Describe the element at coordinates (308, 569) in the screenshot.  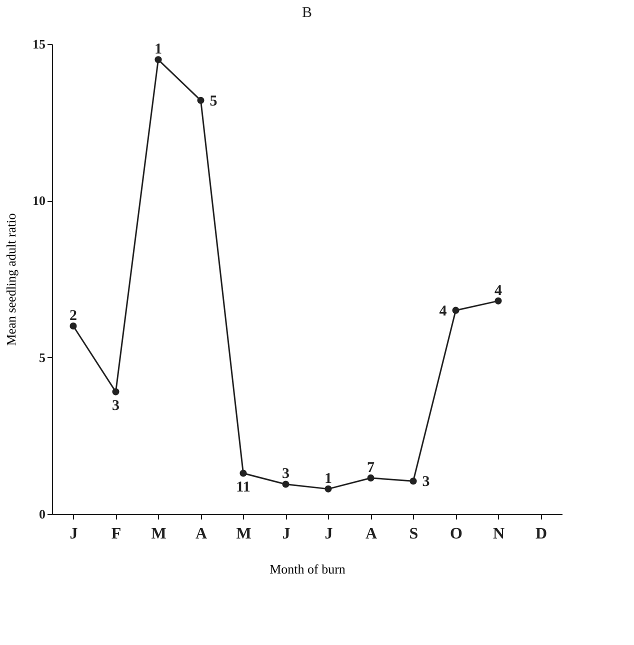
I see `x-axis-title: Month of burn` at that location.